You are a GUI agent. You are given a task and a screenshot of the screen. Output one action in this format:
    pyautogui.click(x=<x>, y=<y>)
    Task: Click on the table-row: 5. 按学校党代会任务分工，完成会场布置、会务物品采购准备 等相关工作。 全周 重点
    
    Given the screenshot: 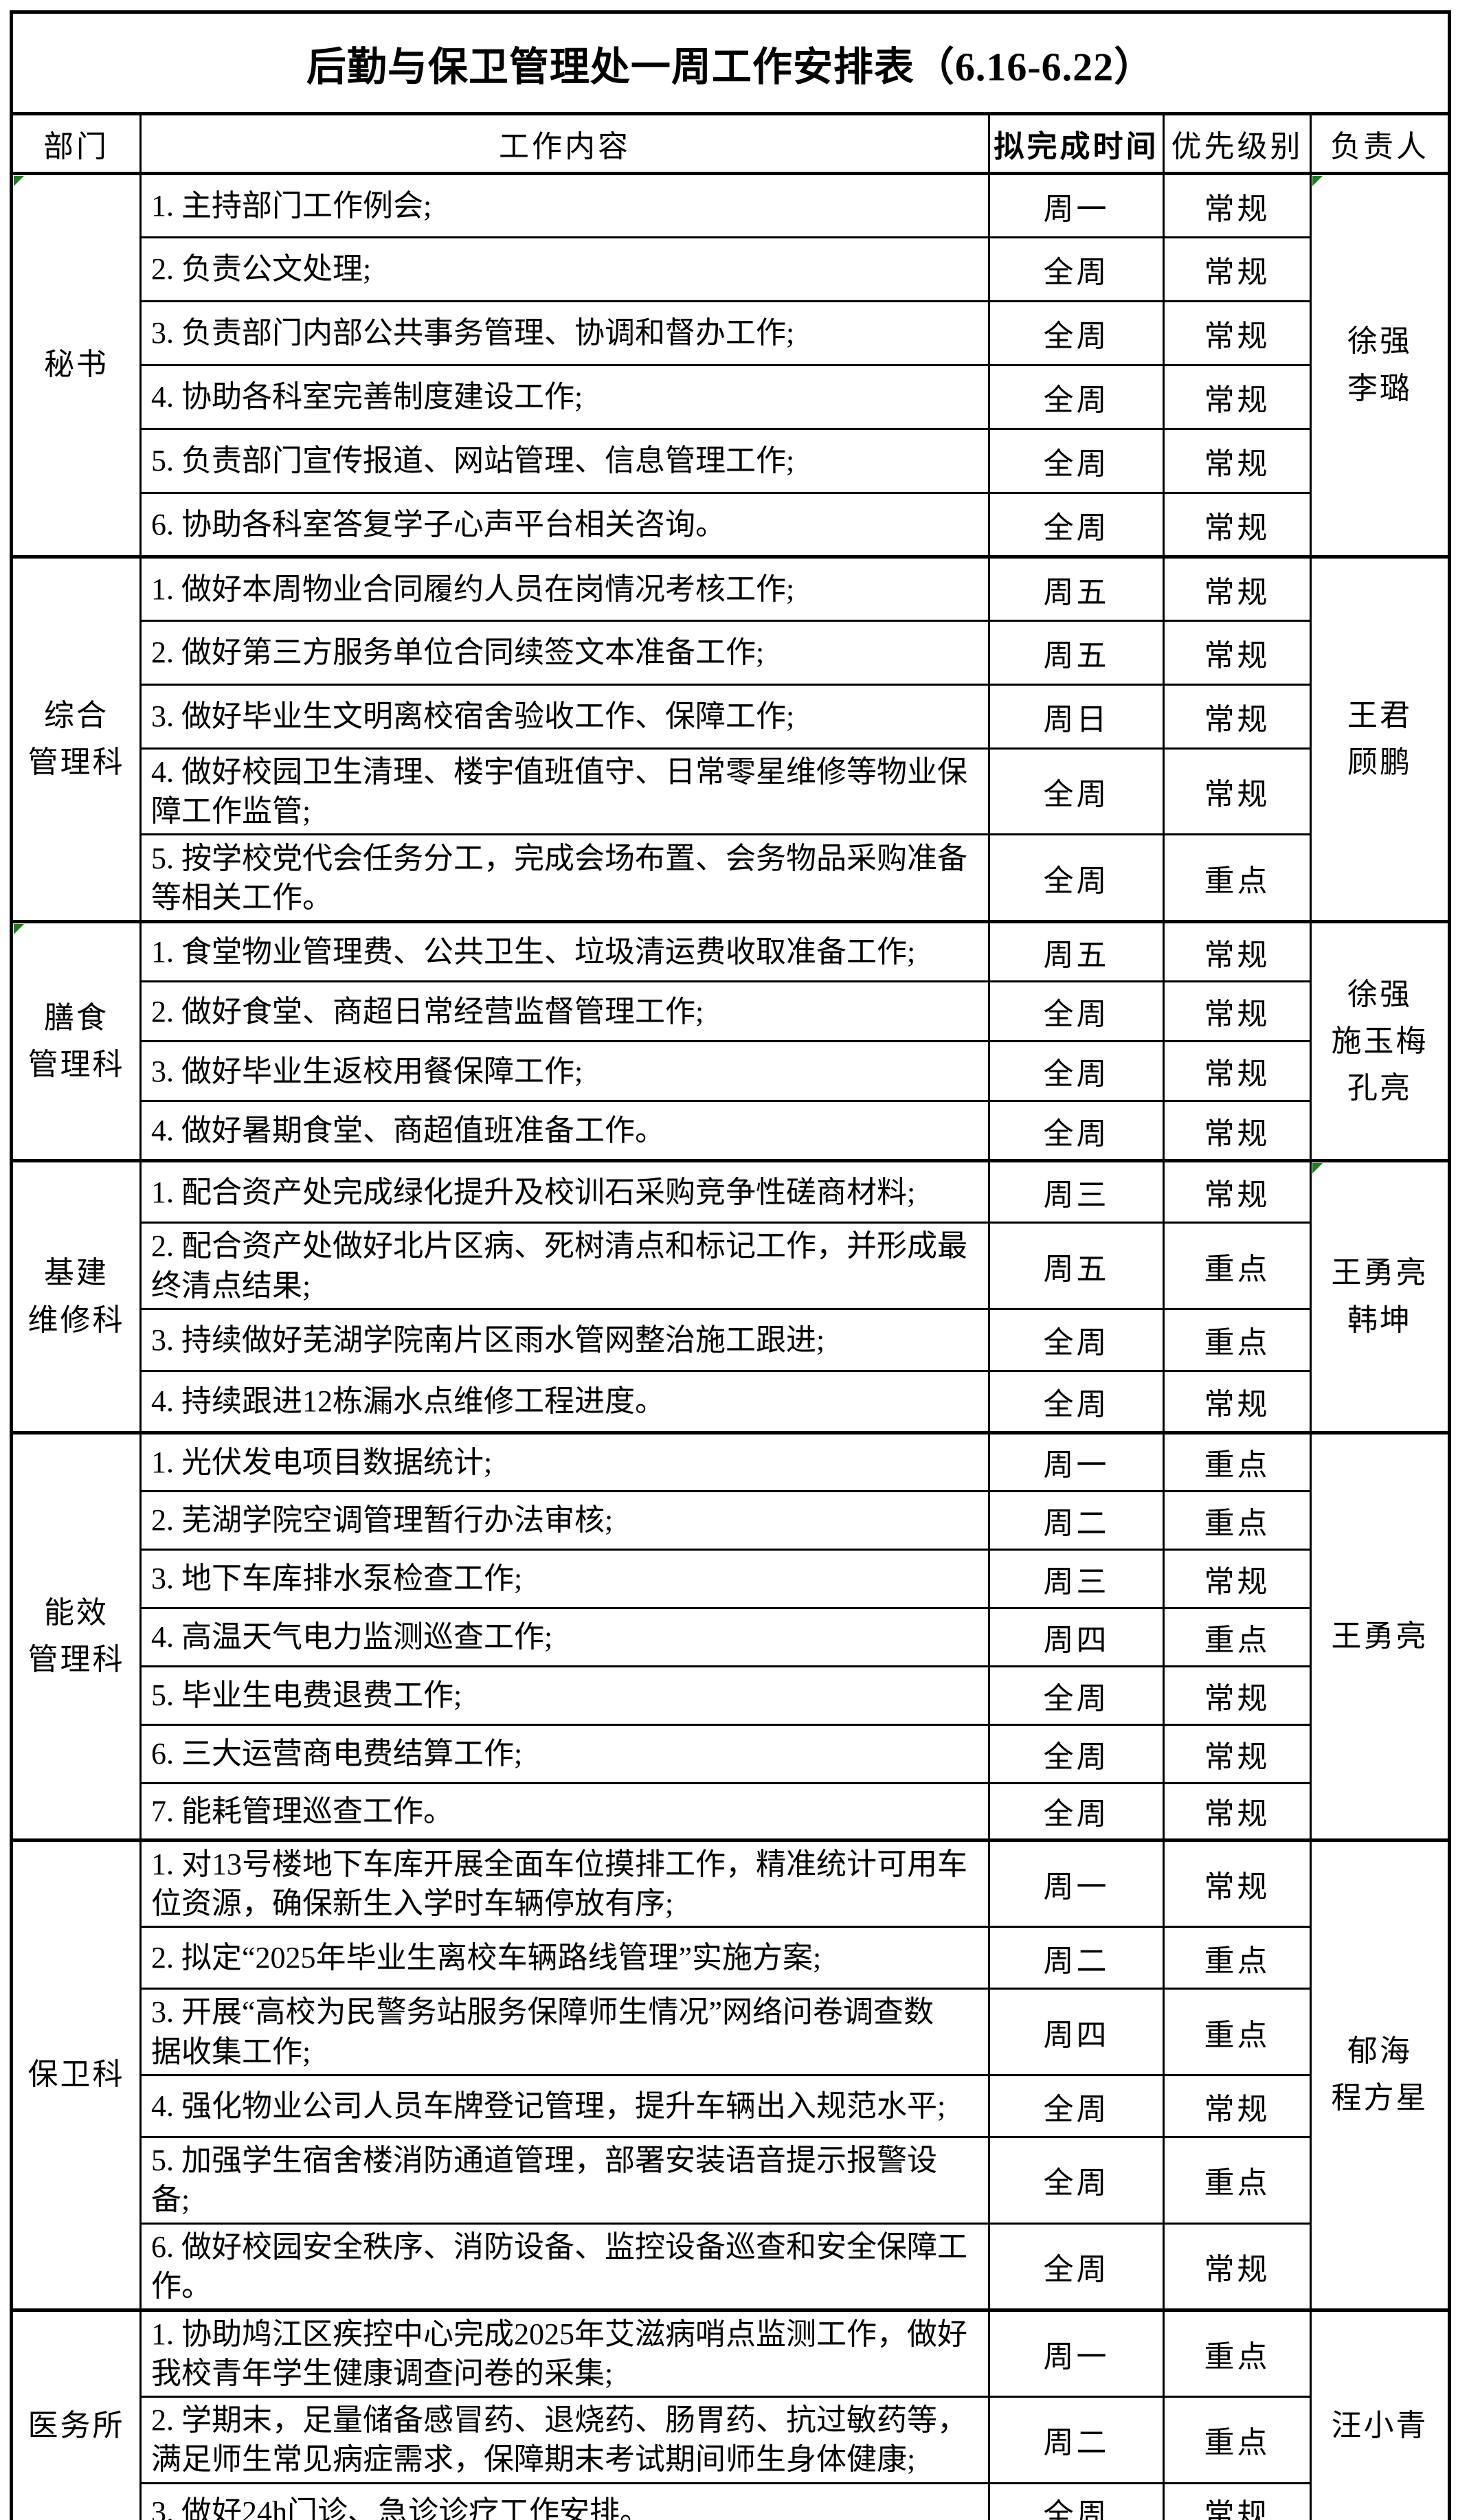 What is the action you would take?
    pyautogui.click(x=731, y=878)
    